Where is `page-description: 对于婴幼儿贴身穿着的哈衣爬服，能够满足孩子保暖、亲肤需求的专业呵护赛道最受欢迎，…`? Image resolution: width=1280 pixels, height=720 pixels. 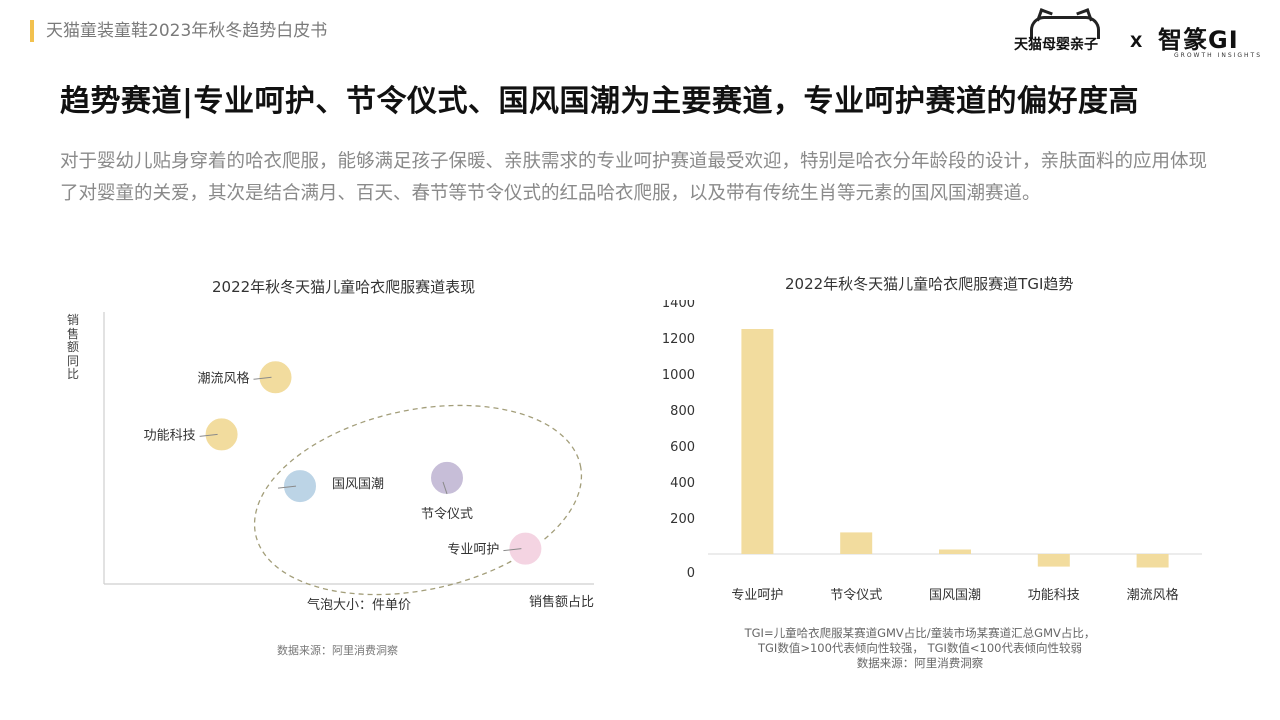 page-description: 对于婴幼儿贴身穿着的哈衣爬服，能够满足孩子保暖、亲肤需求的专业呵护赛道最受欢迎，… is located at coordinates (634, 177).